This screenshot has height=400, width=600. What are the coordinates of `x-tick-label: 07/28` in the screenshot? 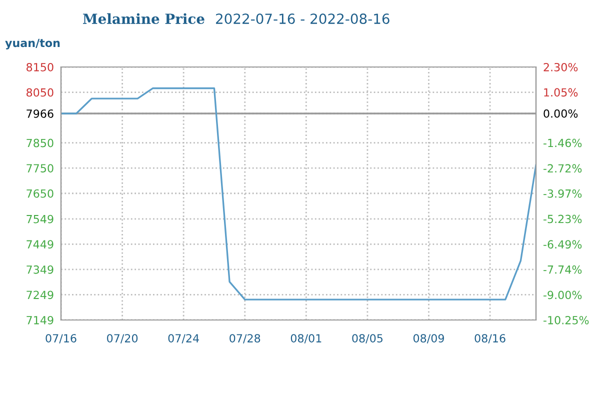 It's located at (245, 339).